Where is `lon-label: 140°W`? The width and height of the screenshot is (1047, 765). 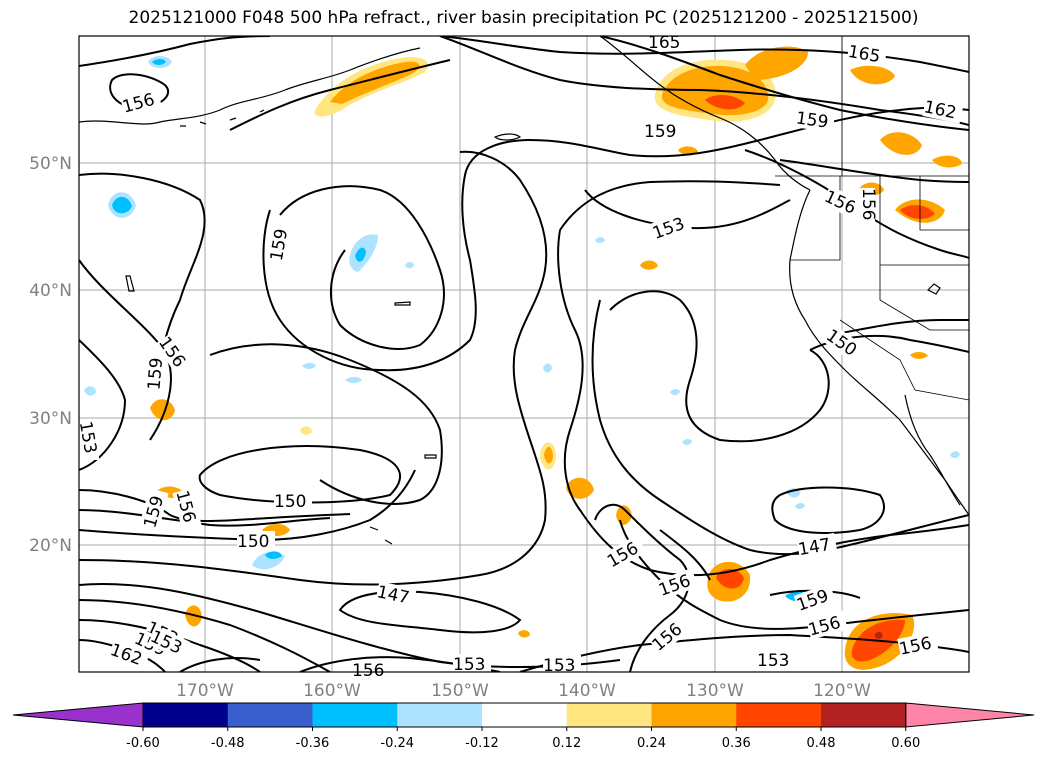 lon-label: 140°W is located at coordinates (587, 691).